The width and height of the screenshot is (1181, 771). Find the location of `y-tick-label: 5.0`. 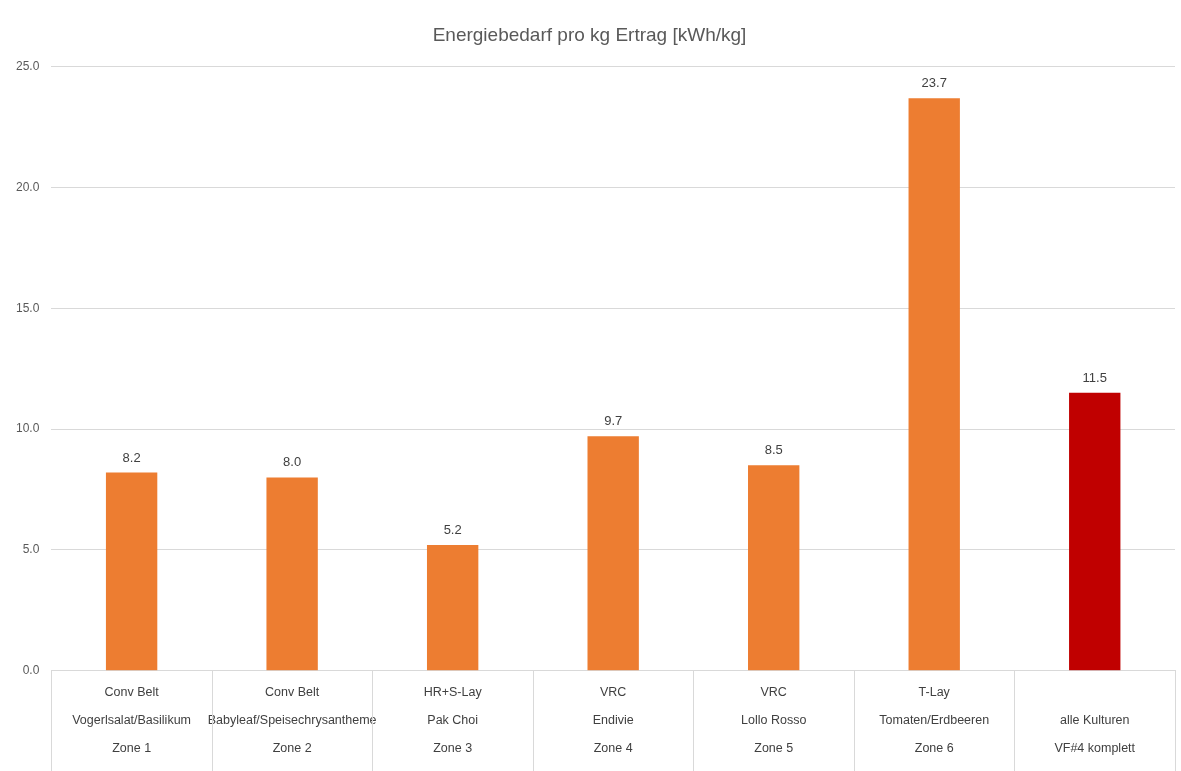

y-tick-label: 5.0 is located at coordinates (31, 549).